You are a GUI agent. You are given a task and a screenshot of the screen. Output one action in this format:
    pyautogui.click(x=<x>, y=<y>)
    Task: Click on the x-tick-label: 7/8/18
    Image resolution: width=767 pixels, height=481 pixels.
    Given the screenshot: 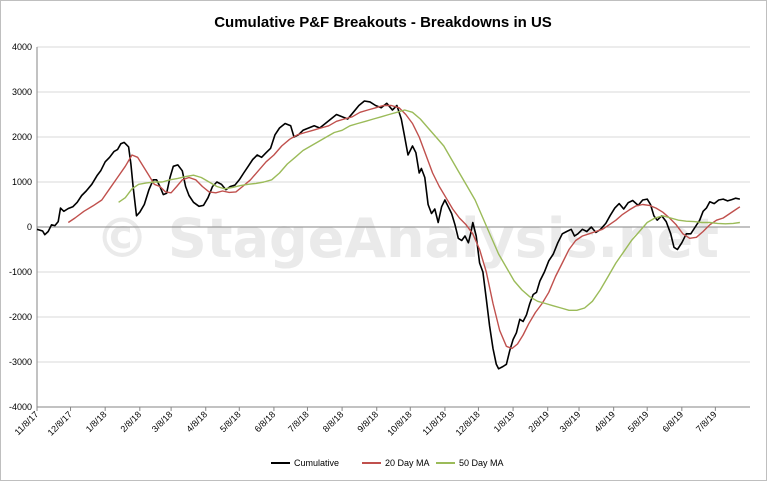 What is the action you would take?
    pyautogui.click(x=298, y=421)
    